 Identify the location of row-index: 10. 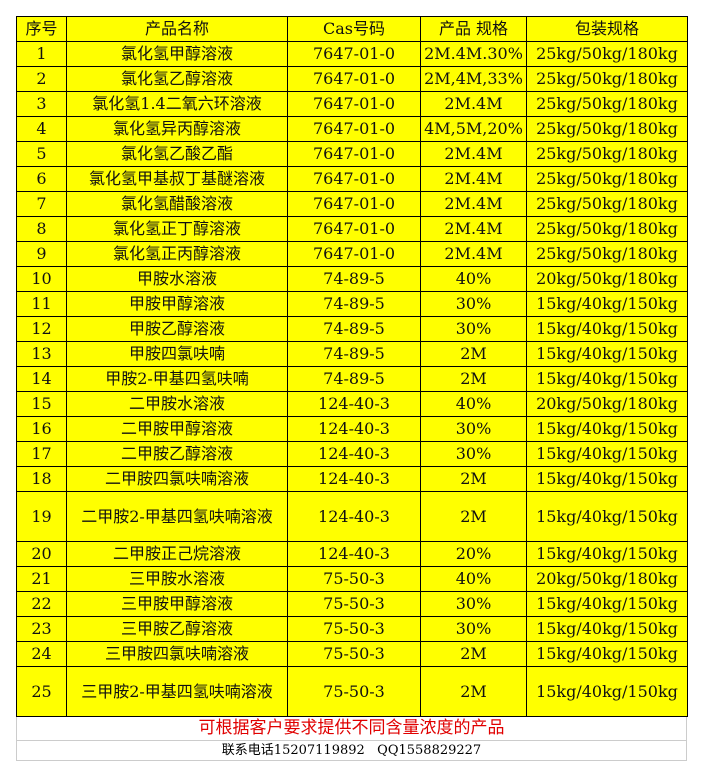
(41, 279).